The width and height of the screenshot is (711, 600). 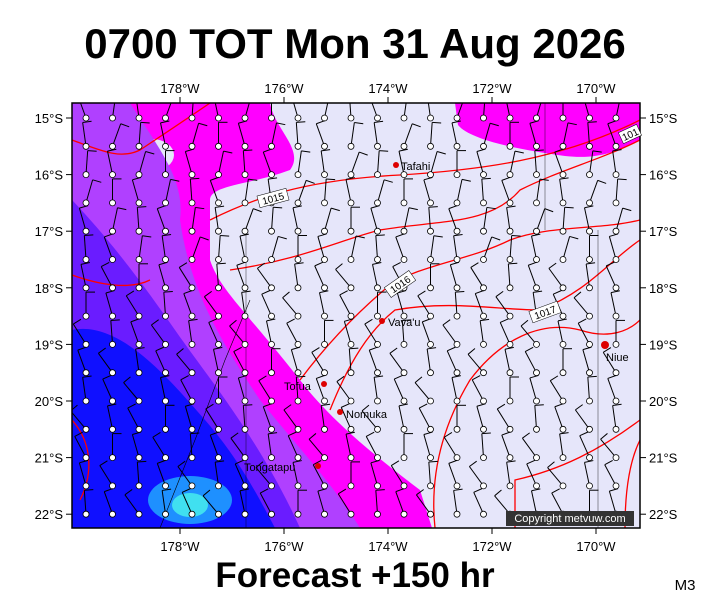 What do you see at coordinates (685, 585) in the screenshot?
I see `model: M3` at bounding box center [685, 585].